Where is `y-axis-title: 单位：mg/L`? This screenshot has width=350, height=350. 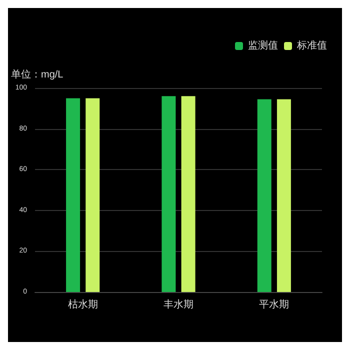 y-axis-title: 单位：mg/L is located at coordinates (37, 74).